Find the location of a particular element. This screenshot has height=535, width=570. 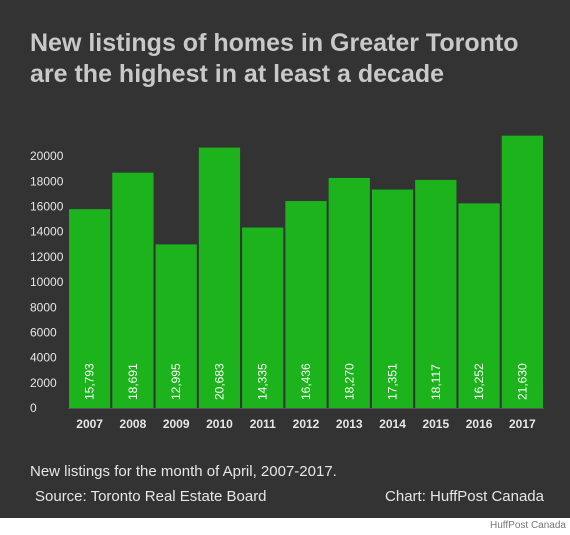

x-tick-label: 2016 is located at coordinates (479, 424).